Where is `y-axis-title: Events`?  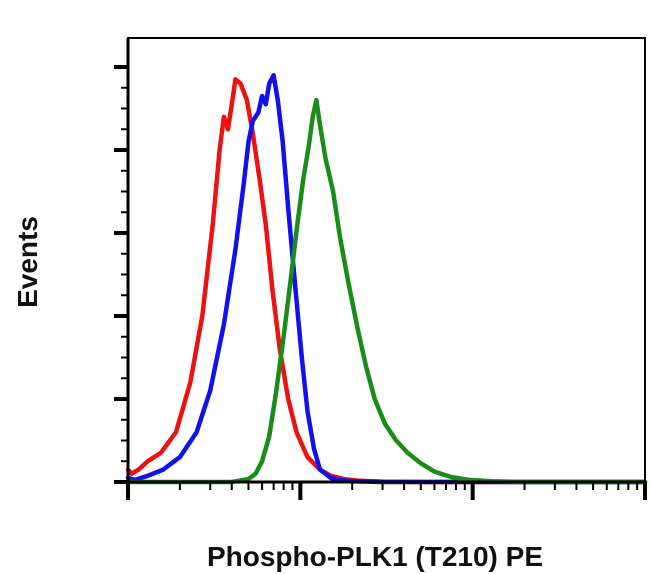
y-axis-title: Events is located at coordinates (27, 262).